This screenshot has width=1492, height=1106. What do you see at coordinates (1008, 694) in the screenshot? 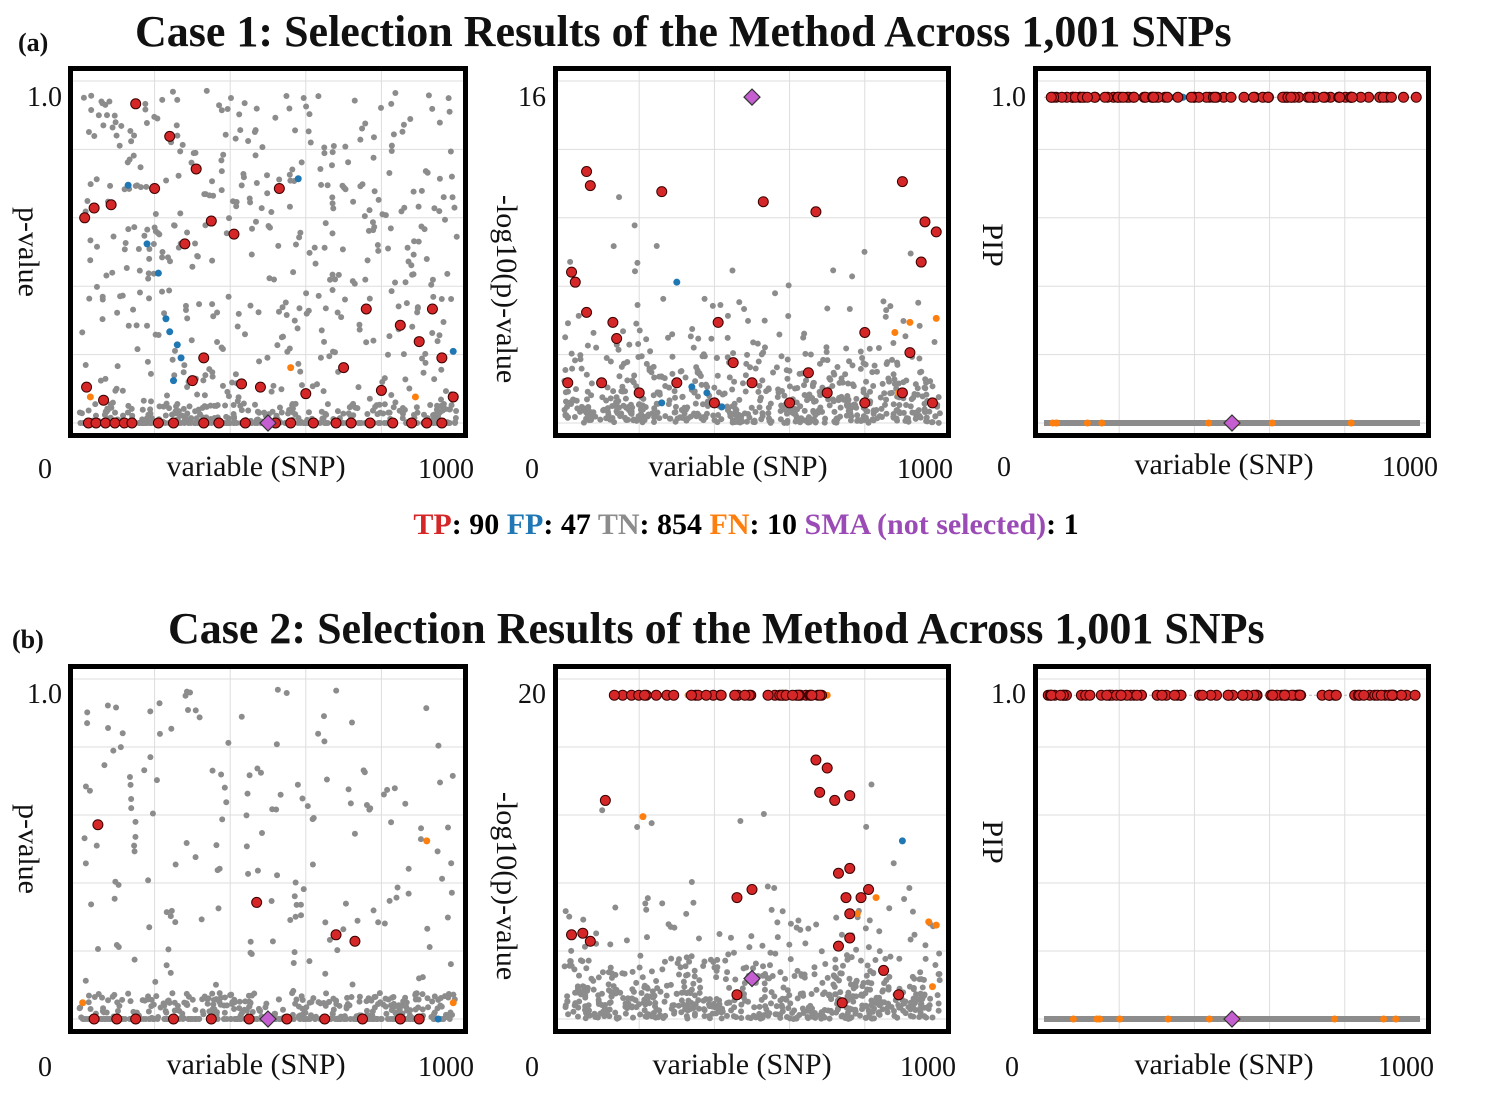
I see `y-tick-b-pip: 1.0` at bounding box center [1008, 694].